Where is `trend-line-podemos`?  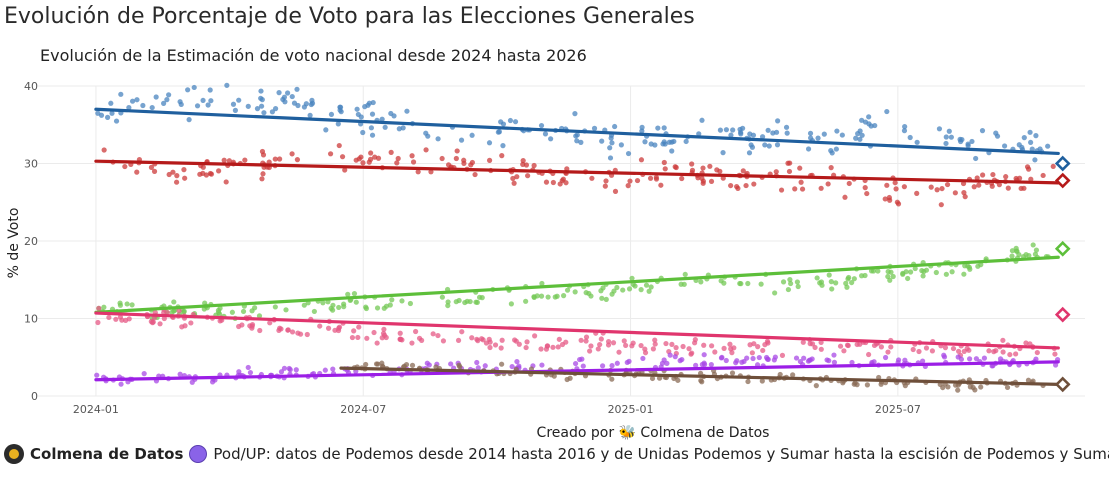 trend-line-podemos is located at coordinates (699, 376).